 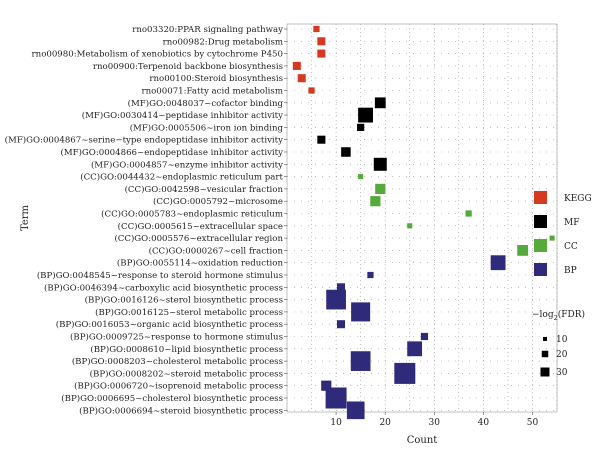 What do you see at coordinates (540, 245) in the screenshot?
I see `legend-swatch-cc` at bounding box center [540, 245].